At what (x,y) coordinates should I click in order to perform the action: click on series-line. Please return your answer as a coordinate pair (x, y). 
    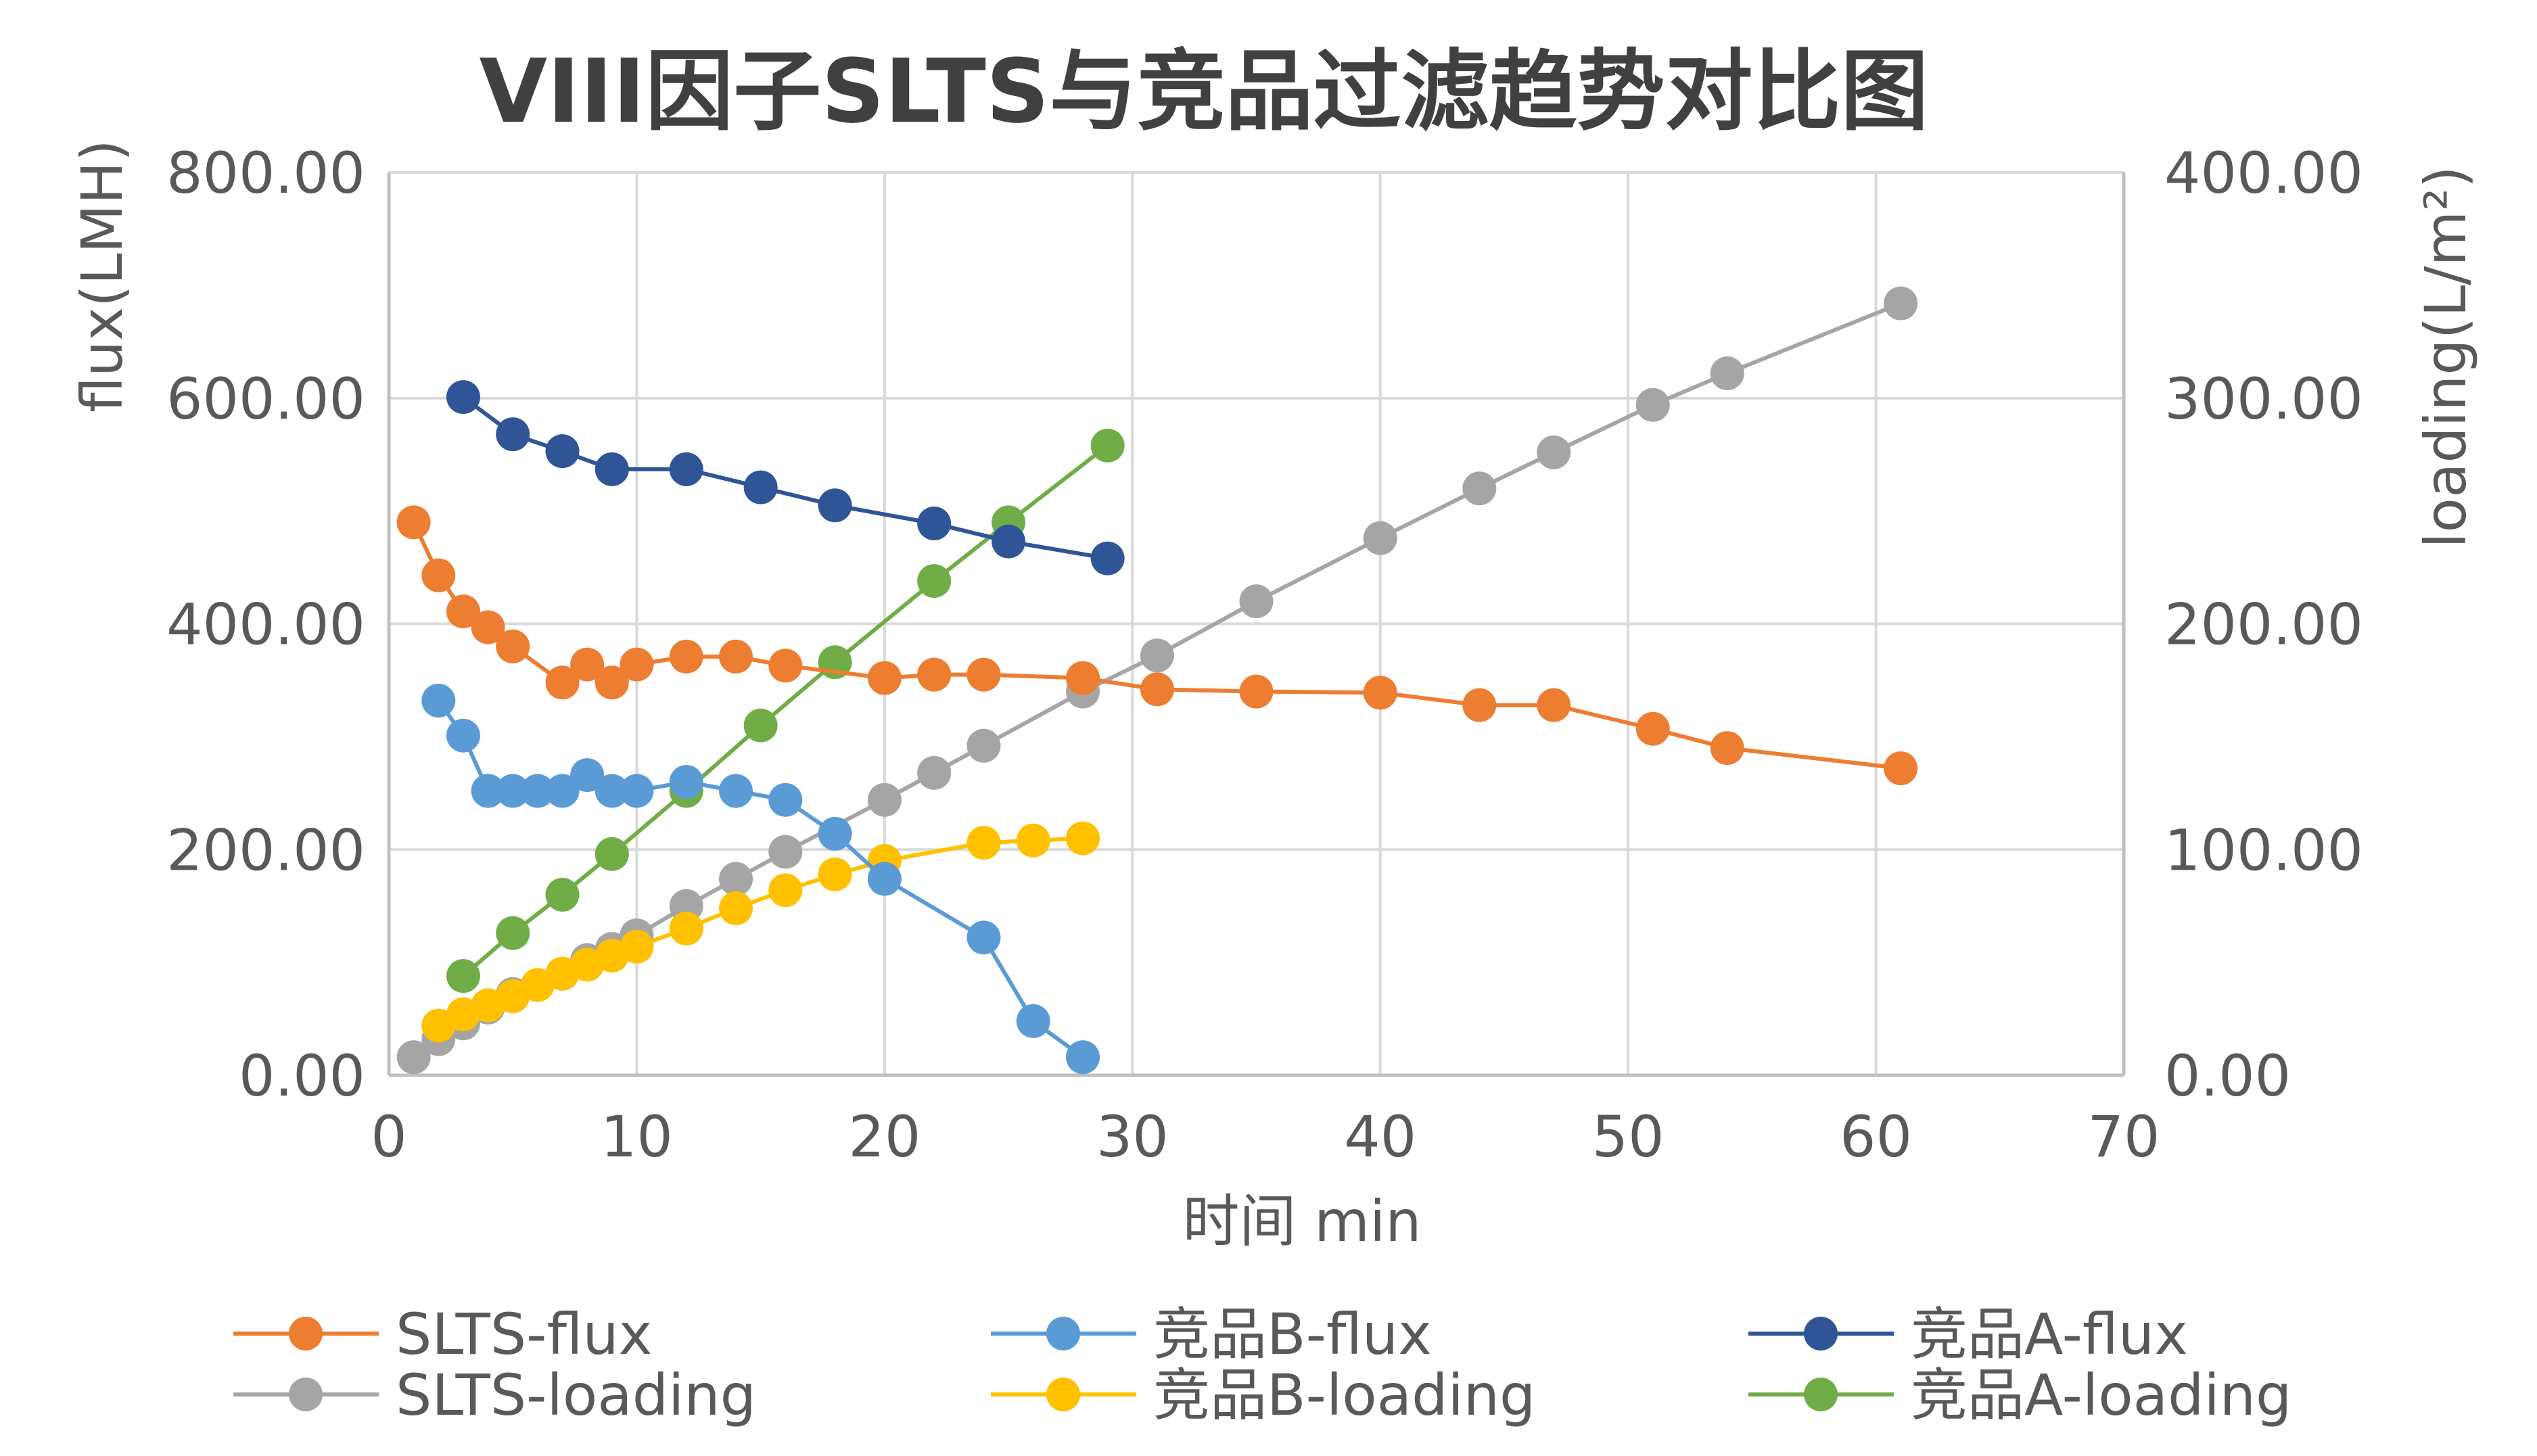
    Looking at the image, I should click on (785, 711).